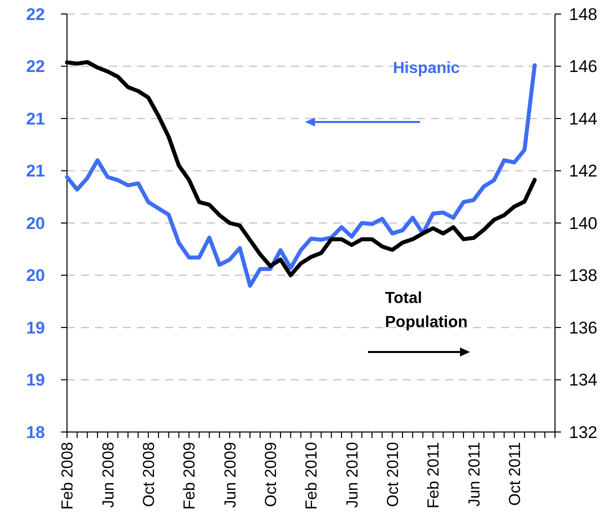 The height and width of the screenshot is (525, 615). What do you see at coordinates (312, 476) in the screenshot?
I see `x-tick-label: Feb 2010` at bounding box center [312, 476].